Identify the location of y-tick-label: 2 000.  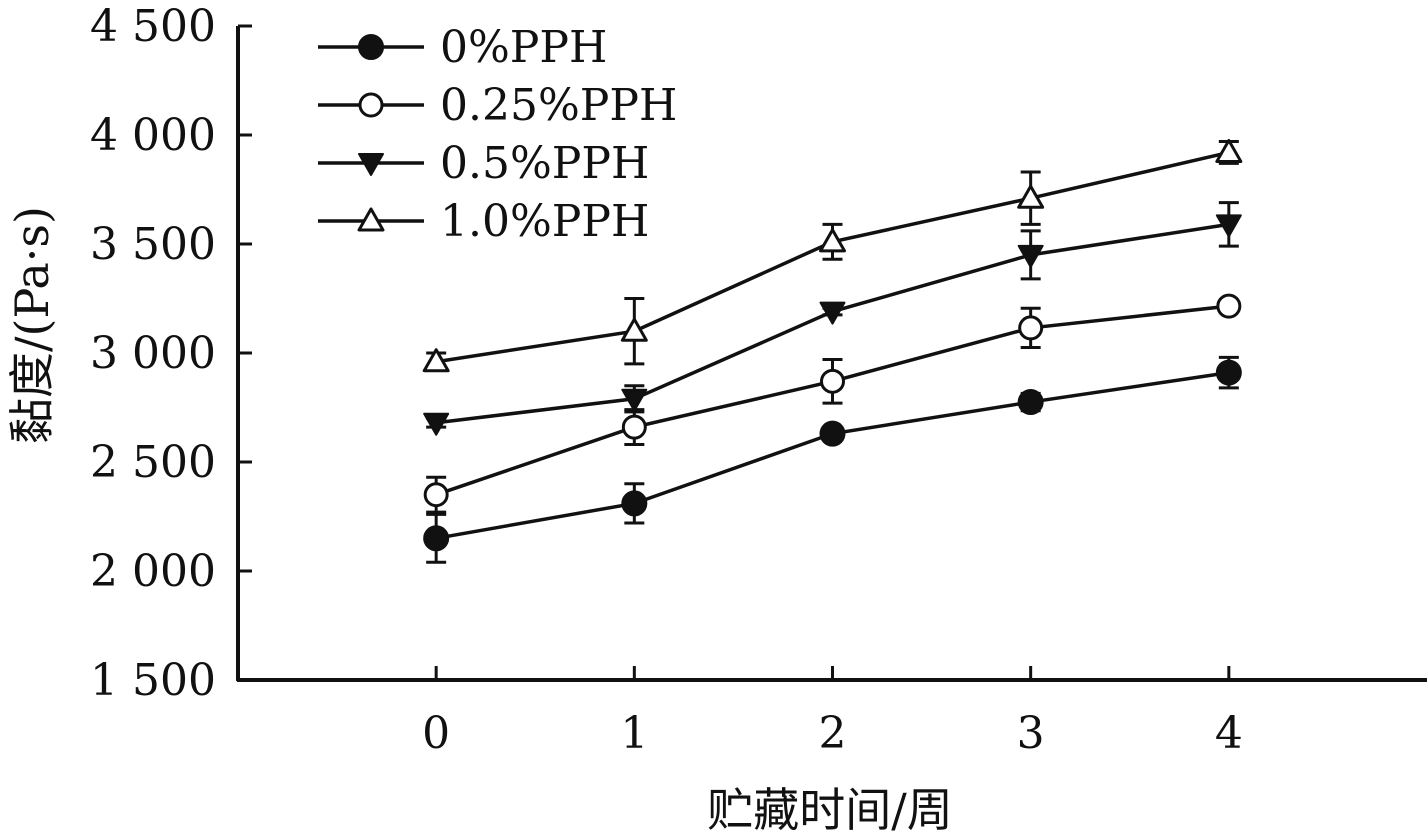
(153, 571).